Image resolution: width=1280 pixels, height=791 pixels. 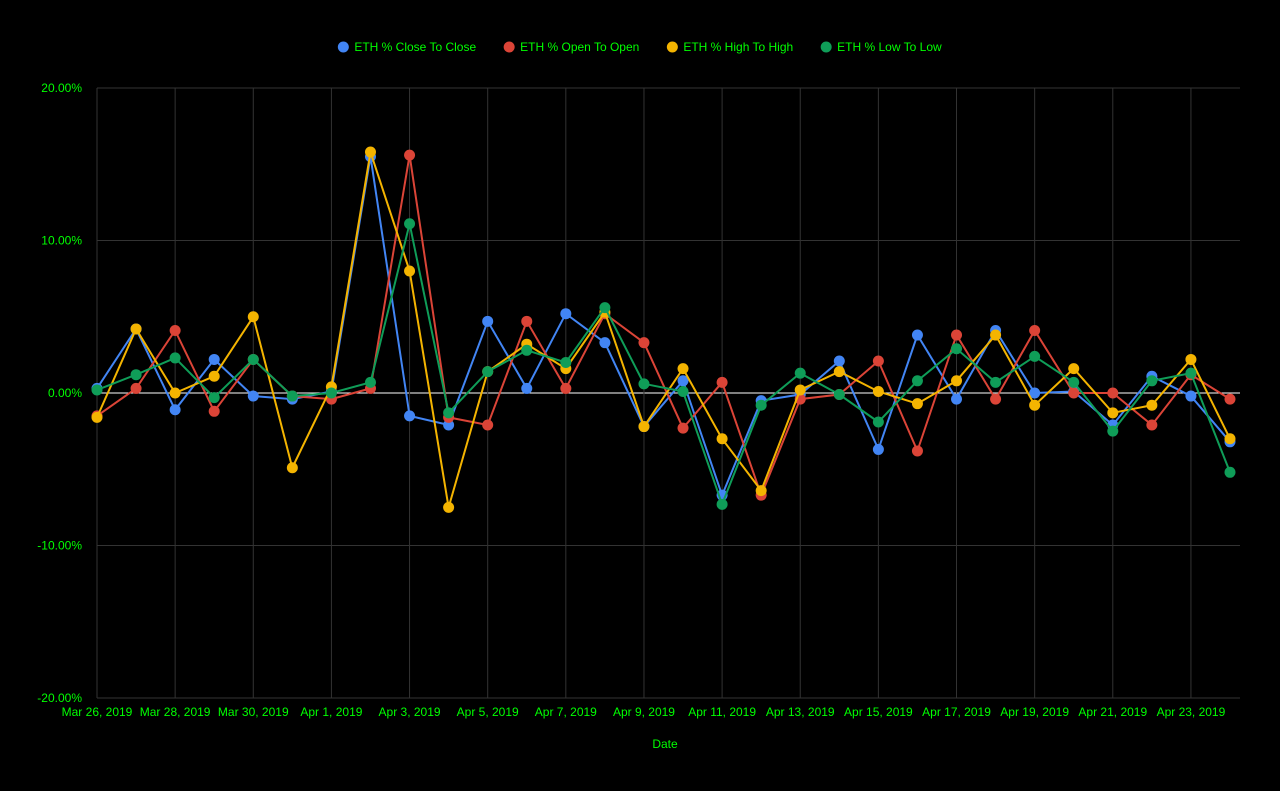 What do you see at coordinates (407, 47) in the screenshot?
I see `legend-item: ETH % Close To Close` at bounding box center [407, 47].